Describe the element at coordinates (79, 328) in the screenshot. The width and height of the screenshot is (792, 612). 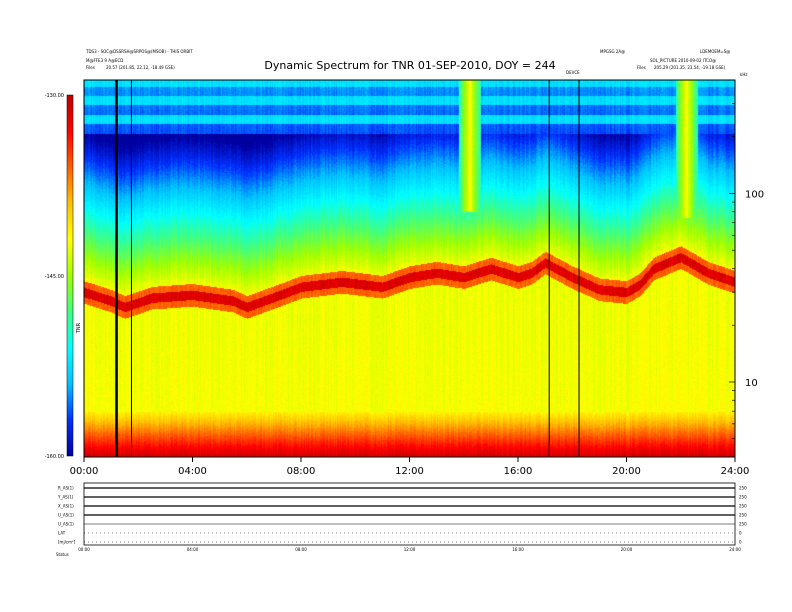
I see `colorbar-label: TNR` at that location.